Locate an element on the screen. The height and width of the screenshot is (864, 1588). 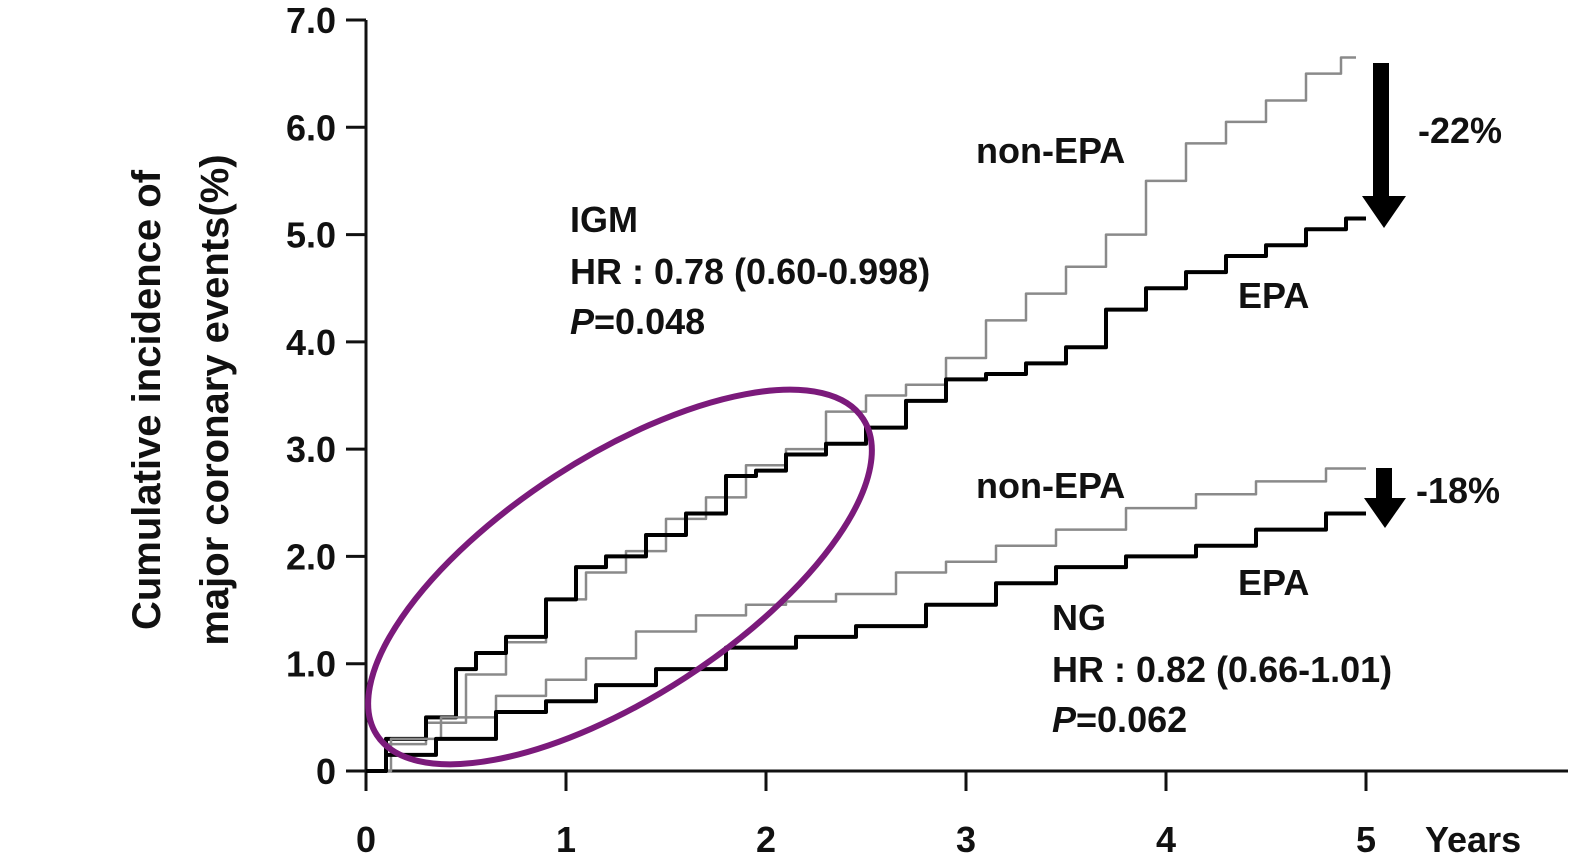
igm-reduction-arrow is located at coordinates (1384, 145).